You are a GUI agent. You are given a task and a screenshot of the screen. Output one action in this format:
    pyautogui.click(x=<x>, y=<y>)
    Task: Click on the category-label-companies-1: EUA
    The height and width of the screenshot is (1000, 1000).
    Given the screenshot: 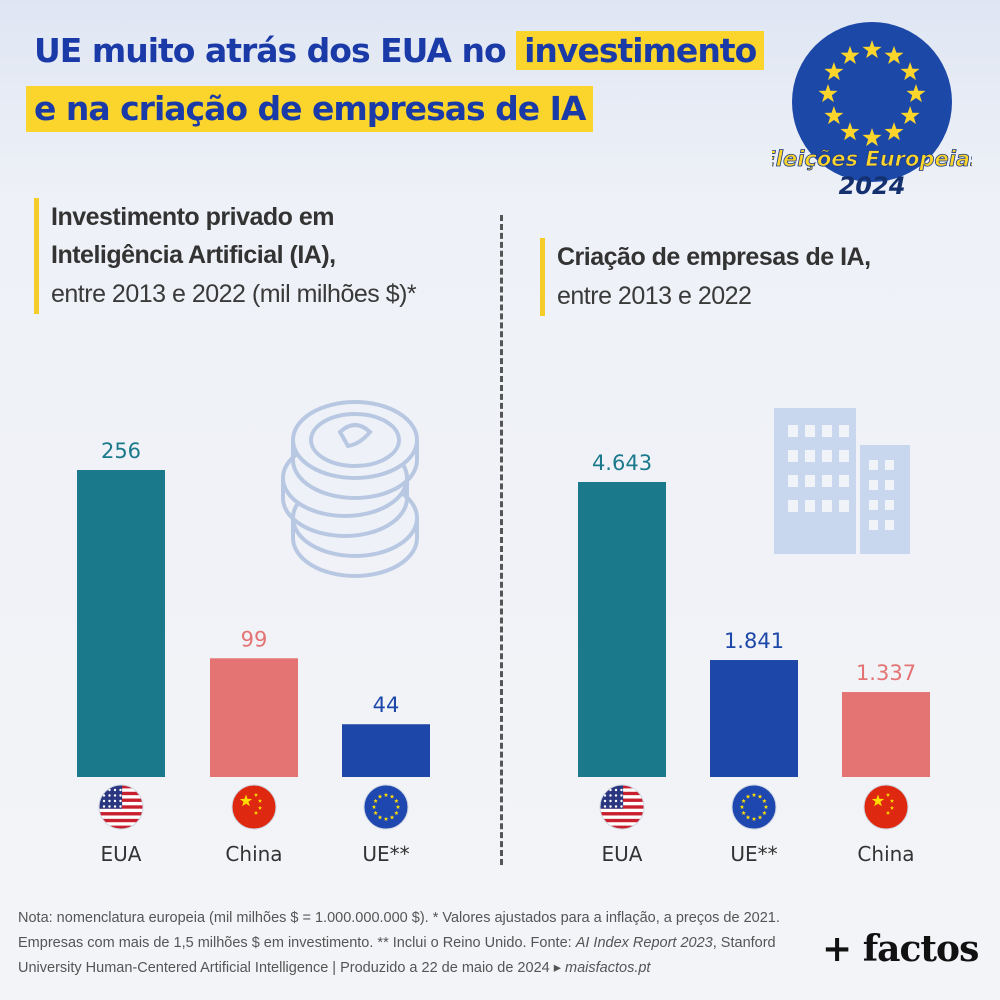 What is the action you would take?
    pyautogui.click(x=622, y=854)
    